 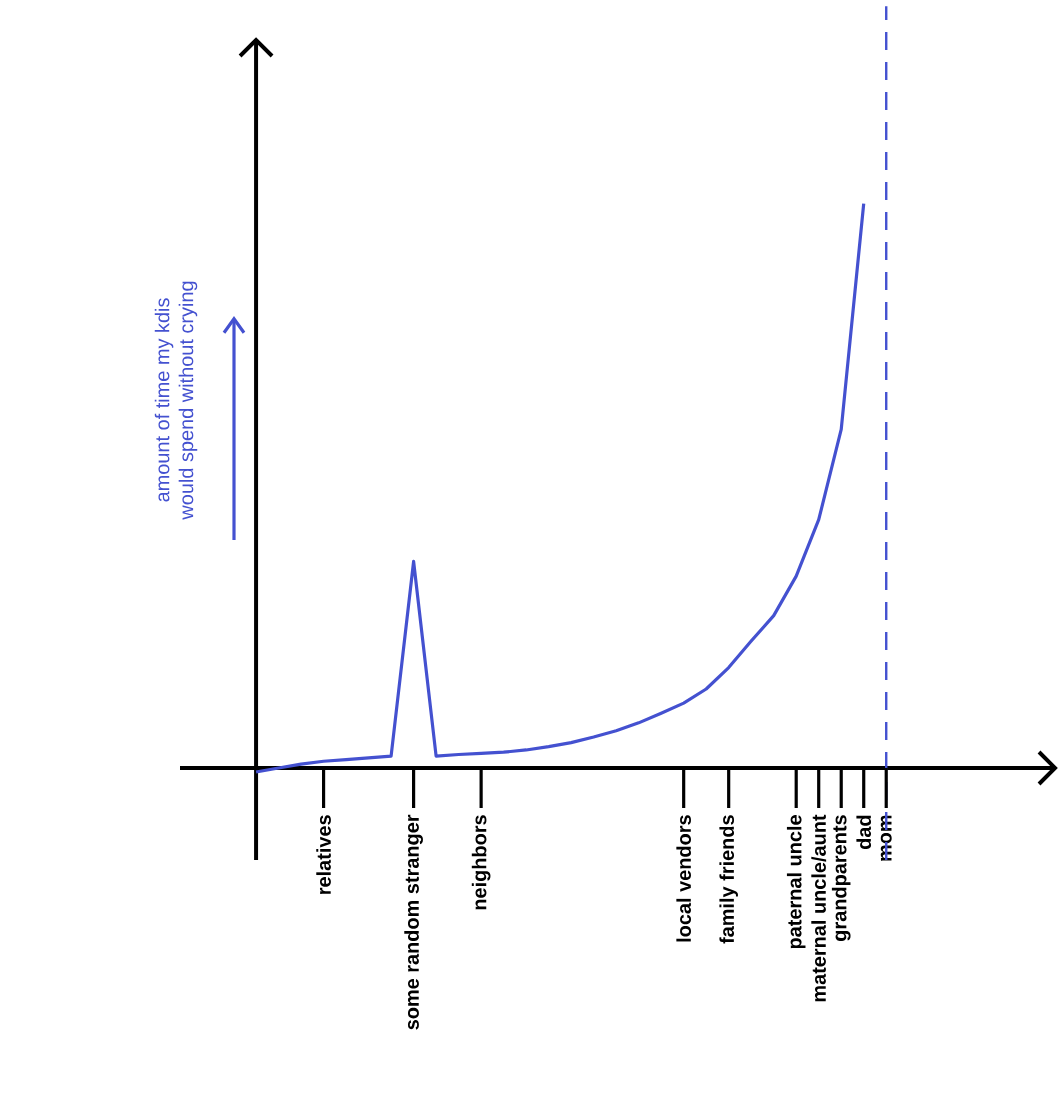 What do you see at coordinates (413, 922) in the screenshot?
I see `x-tick-label: some random stranger` at bounding box center [413, 922].